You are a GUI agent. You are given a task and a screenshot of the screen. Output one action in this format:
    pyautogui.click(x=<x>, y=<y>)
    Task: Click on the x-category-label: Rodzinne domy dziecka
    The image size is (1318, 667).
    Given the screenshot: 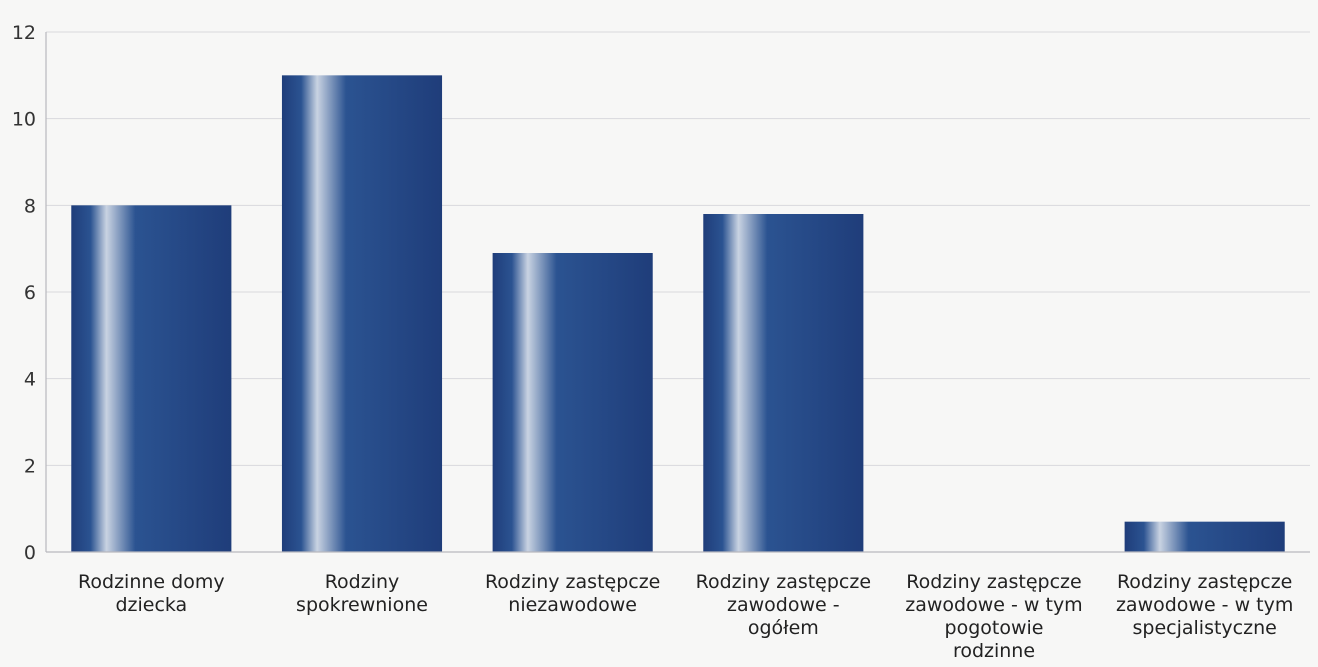 What is the action you would take?
    pyautogui.click(x=151, y=593)
    